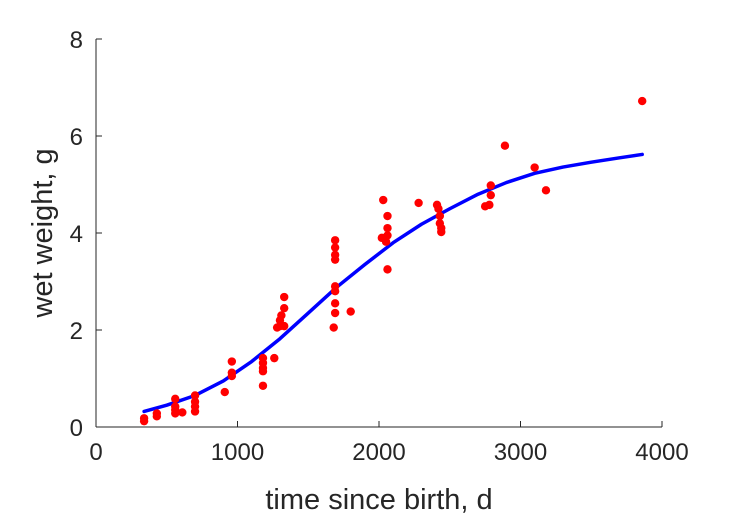 This screenshot has width=729, height=521. Describe the element at coordinates (95, 452) in the screenshot. I see `x-tick-label: 0` at that location.